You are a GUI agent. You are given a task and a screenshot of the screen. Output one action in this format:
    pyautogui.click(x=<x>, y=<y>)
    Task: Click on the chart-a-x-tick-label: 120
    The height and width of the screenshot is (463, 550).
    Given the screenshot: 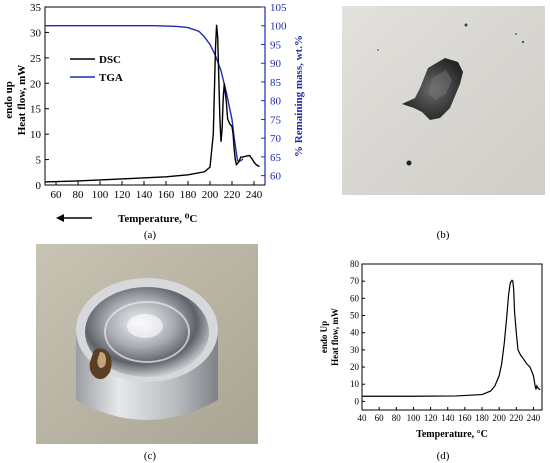 What is the action you would take?
    pyautogui.click(x=122, y=195)
    